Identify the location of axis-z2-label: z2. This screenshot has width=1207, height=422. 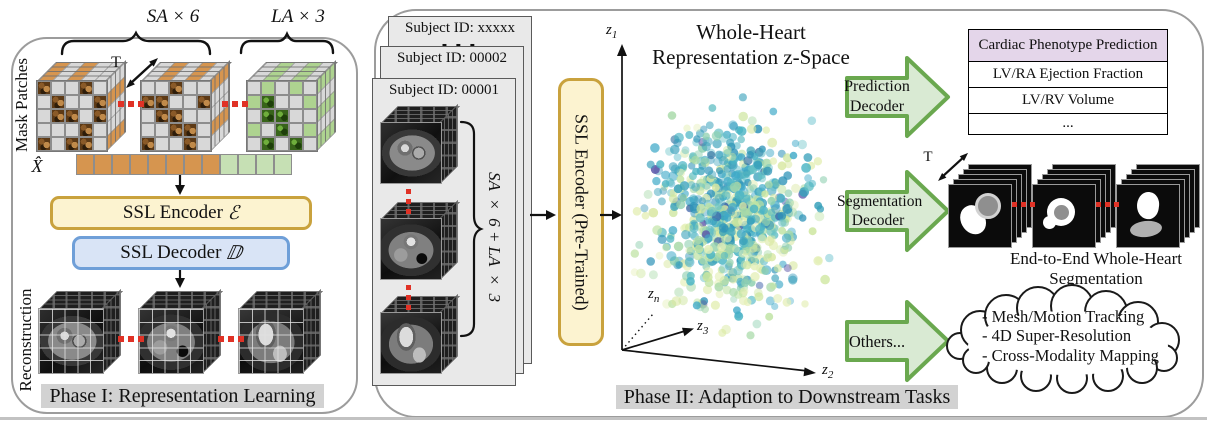
(828, 371).